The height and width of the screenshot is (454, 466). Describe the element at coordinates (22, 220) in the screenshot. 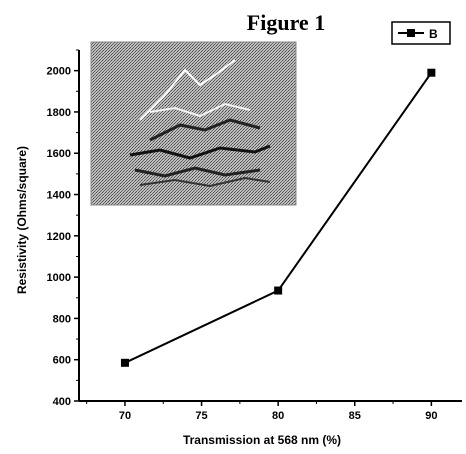

I see `y-axis-label: Resistivity (Ohms/square)` at that location.